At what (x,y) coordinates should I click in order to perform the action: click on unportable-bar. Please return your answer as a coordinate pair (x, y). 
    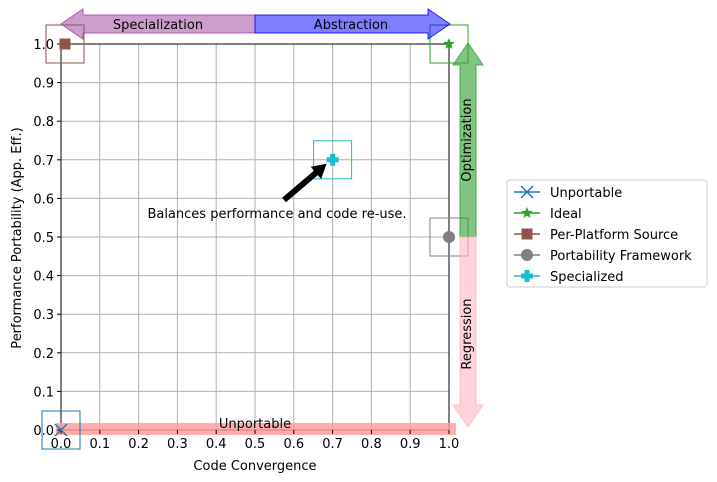
    Looking at the image, I should click on (256, 429).